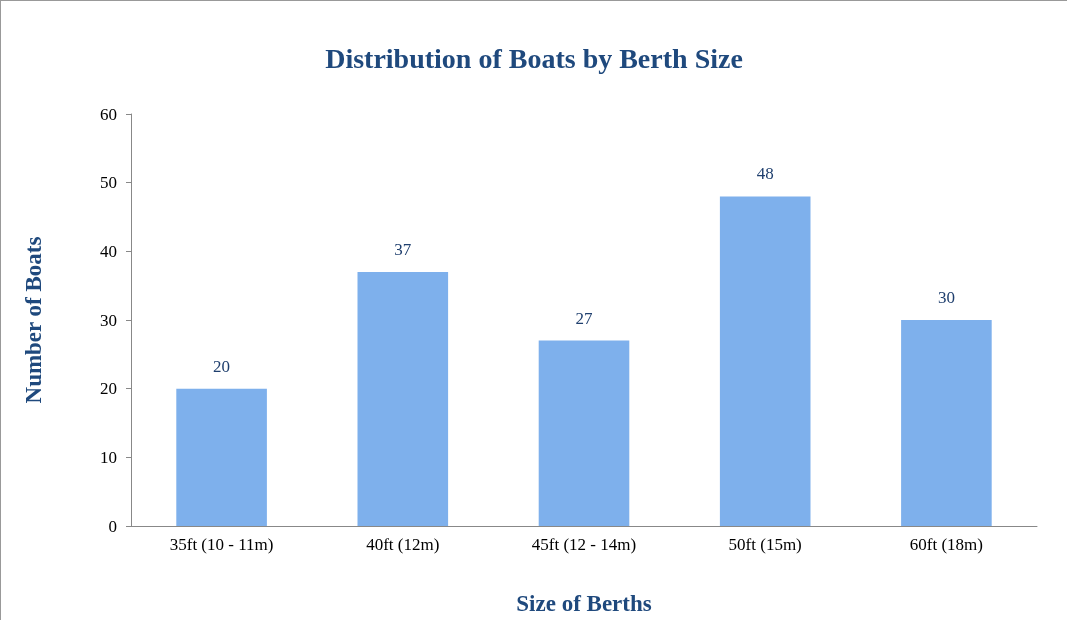  Describe the element at coordinates (403, 544) in the screenshot. I see `x-tick-label: 40ft (12m)` at that location.